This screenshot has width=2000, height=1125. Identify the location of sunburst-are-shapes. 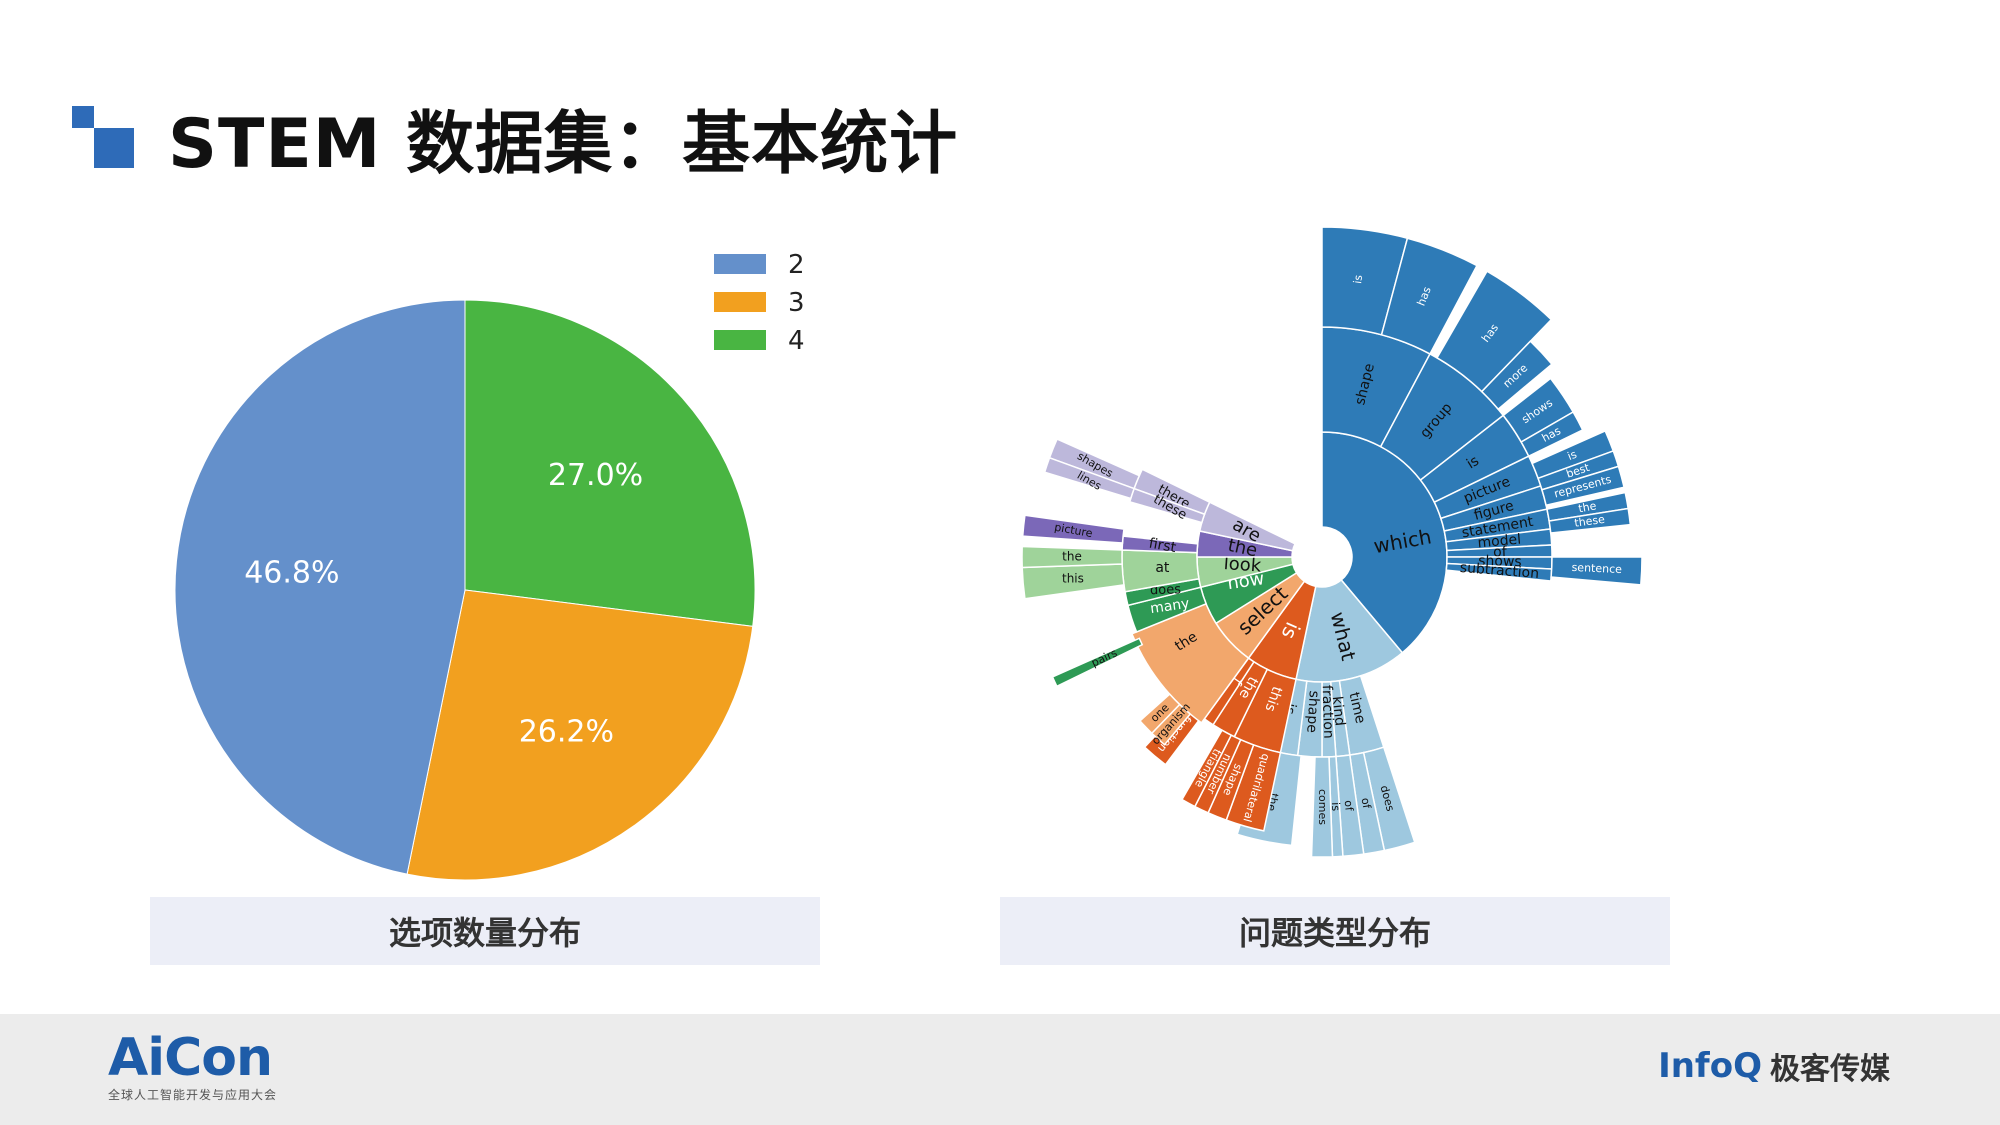
(1094, 464).